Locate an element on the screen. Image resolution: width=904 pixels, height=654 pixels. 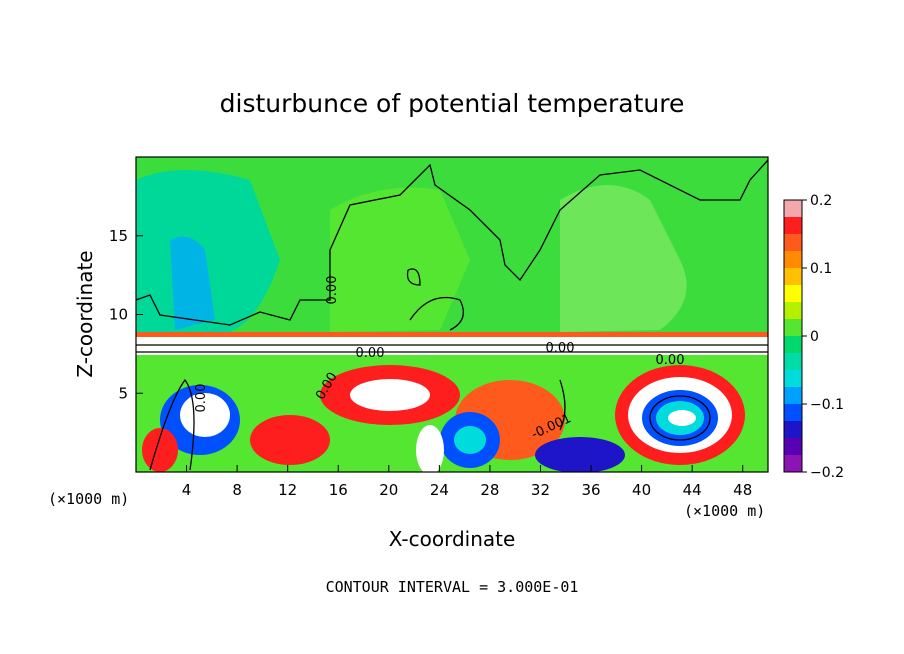
field-patch-cyan is located at coordinates (208, 251).